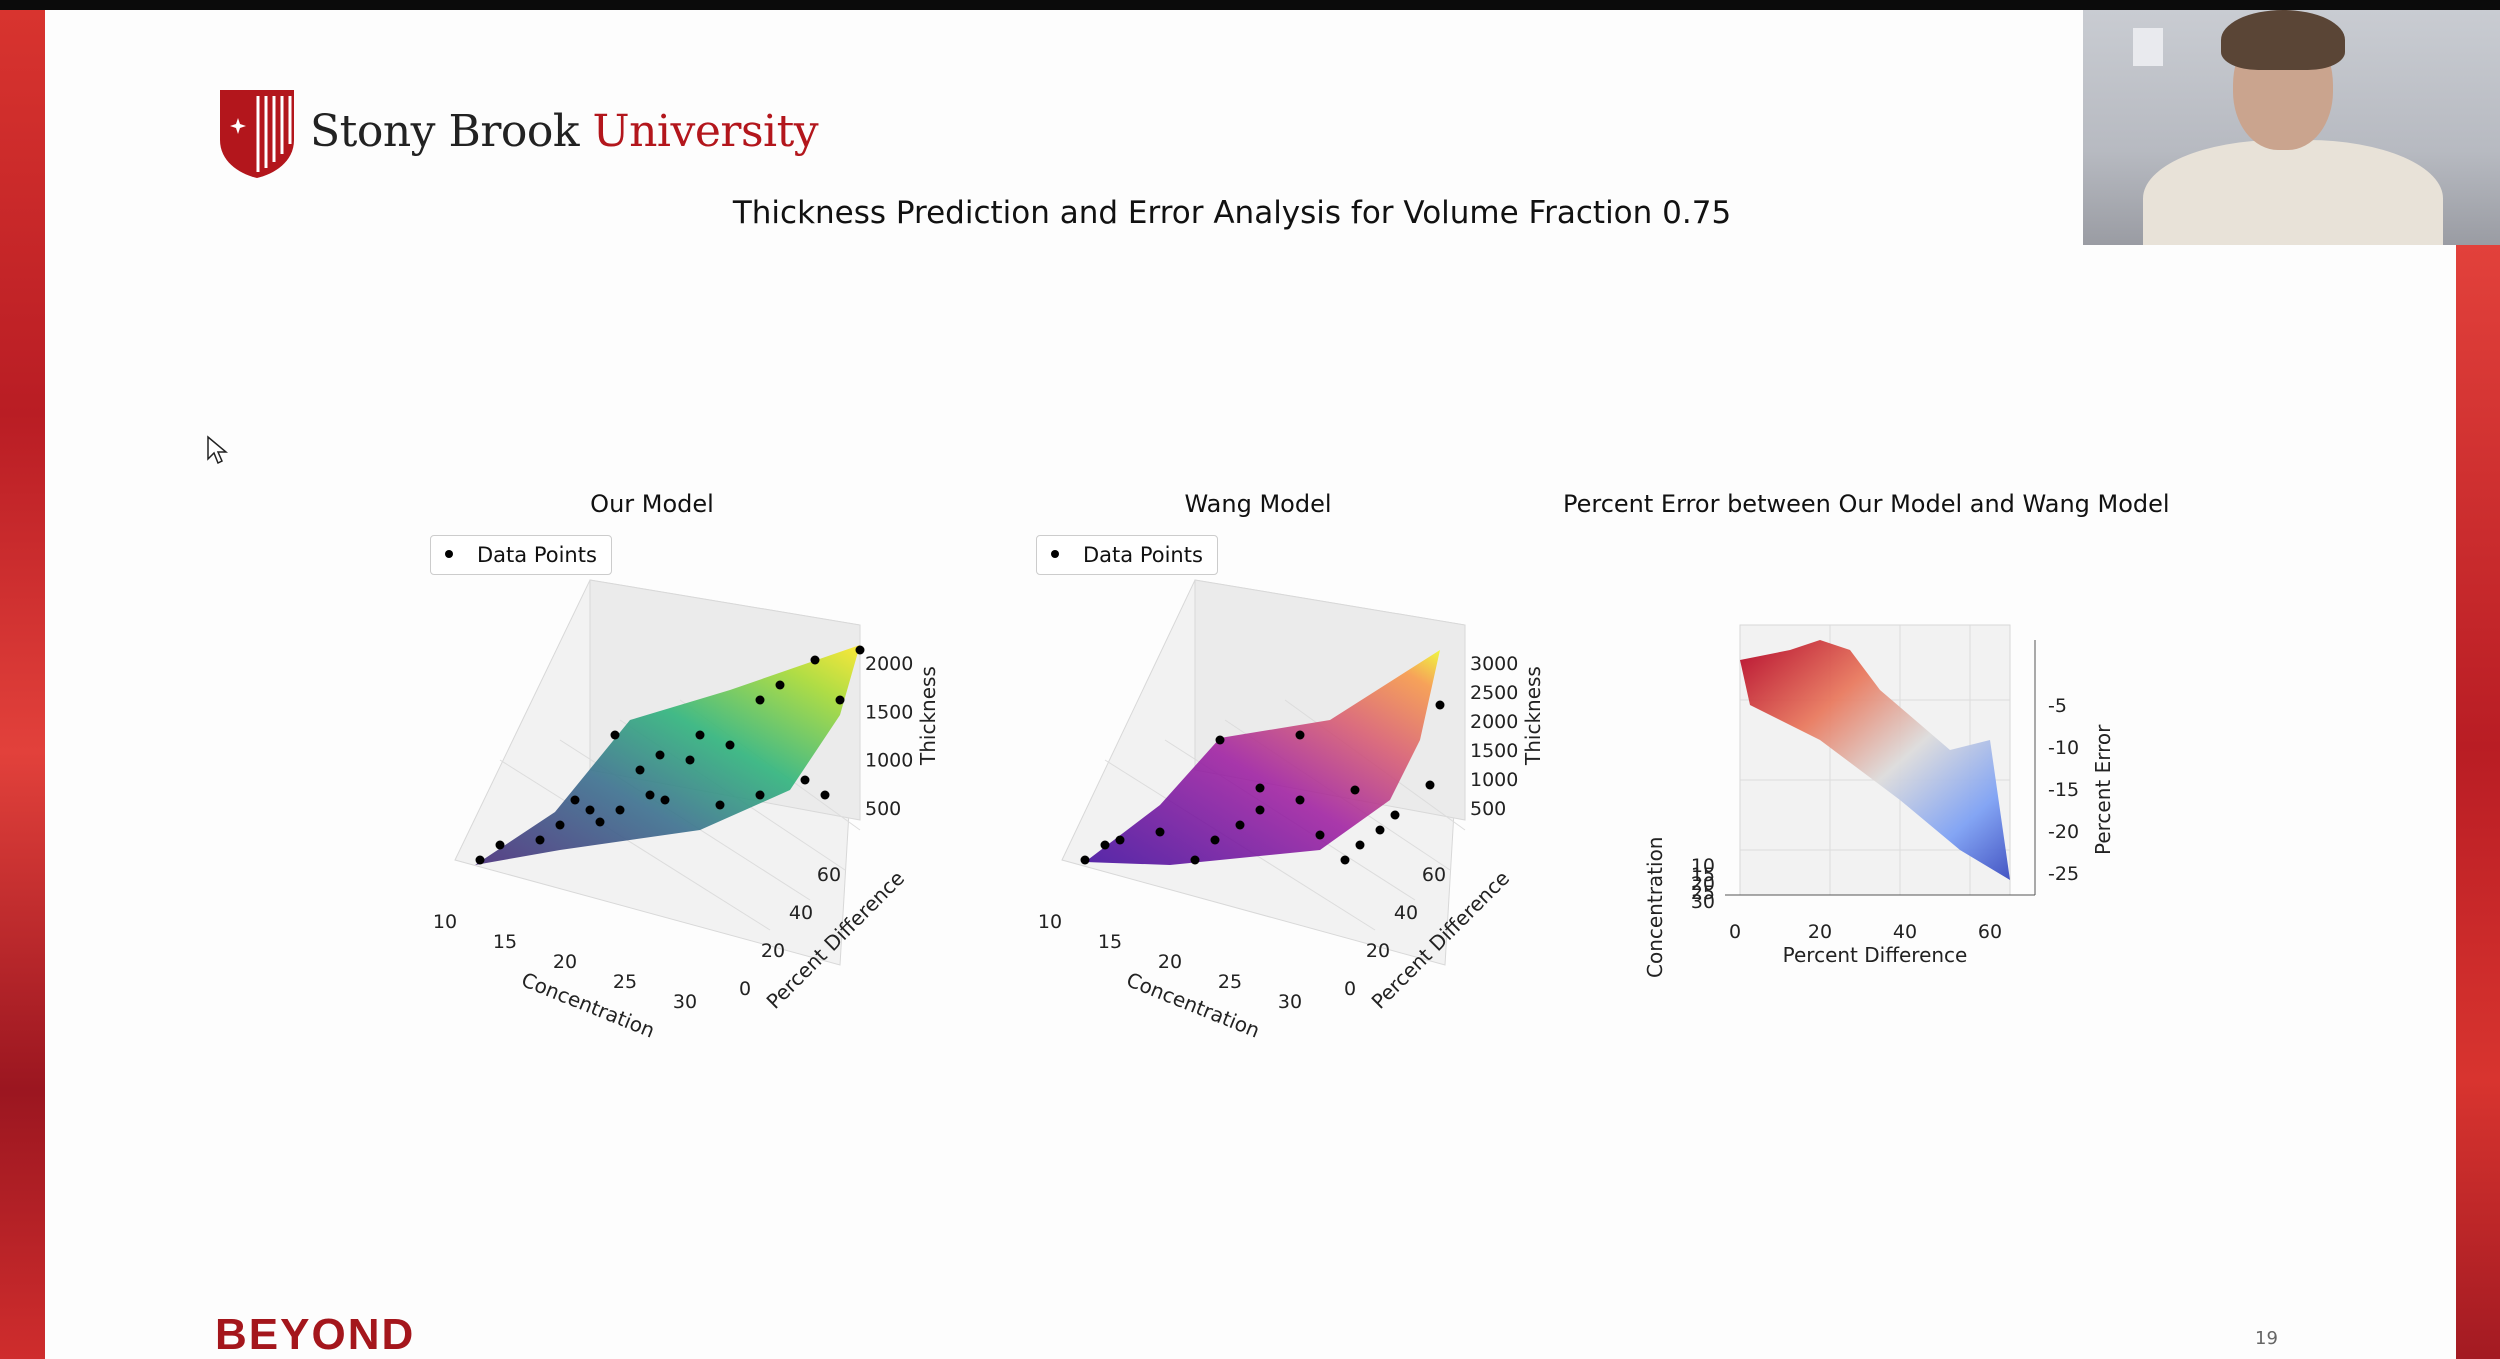 The width and height of the screenshot is (2500, 1359). I want to click on x-tick-label: 0, so click(1735, 932).